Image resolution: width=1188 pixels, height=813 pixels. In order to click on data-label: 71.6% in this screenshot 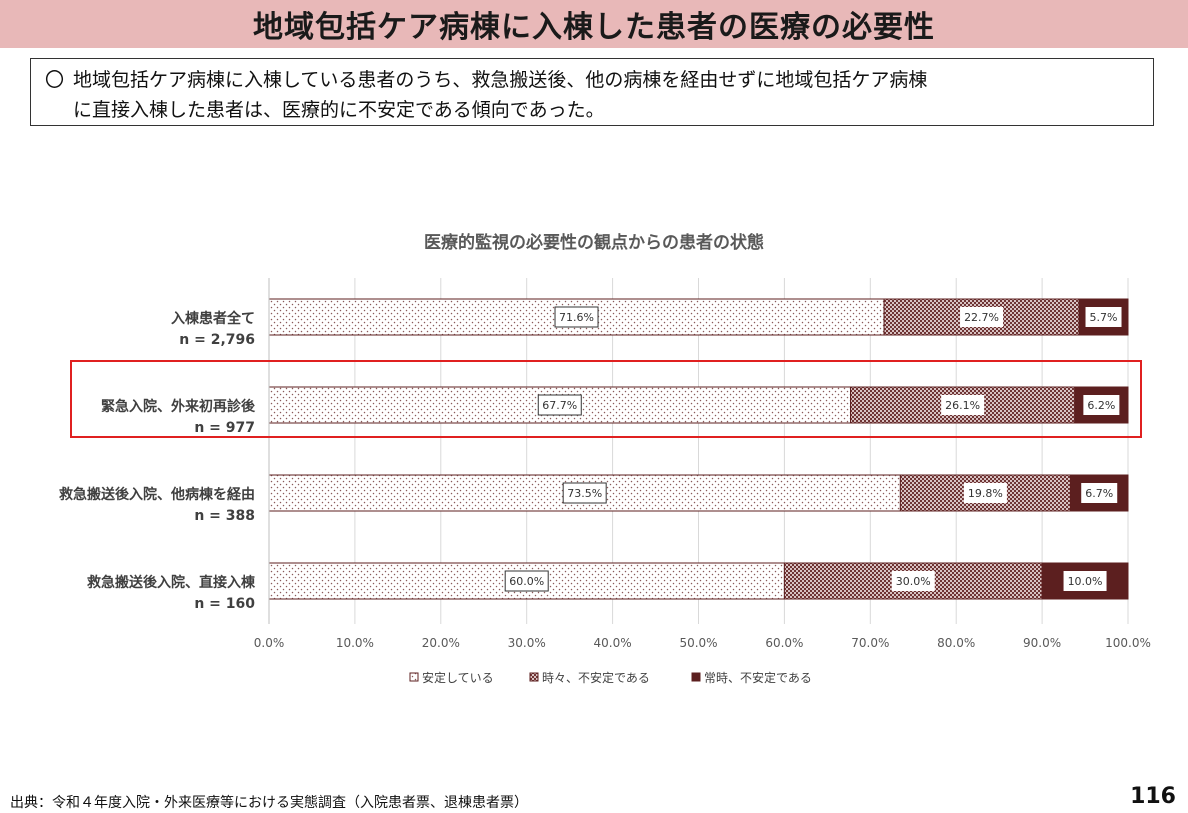, I will do `click(576, 317)`.